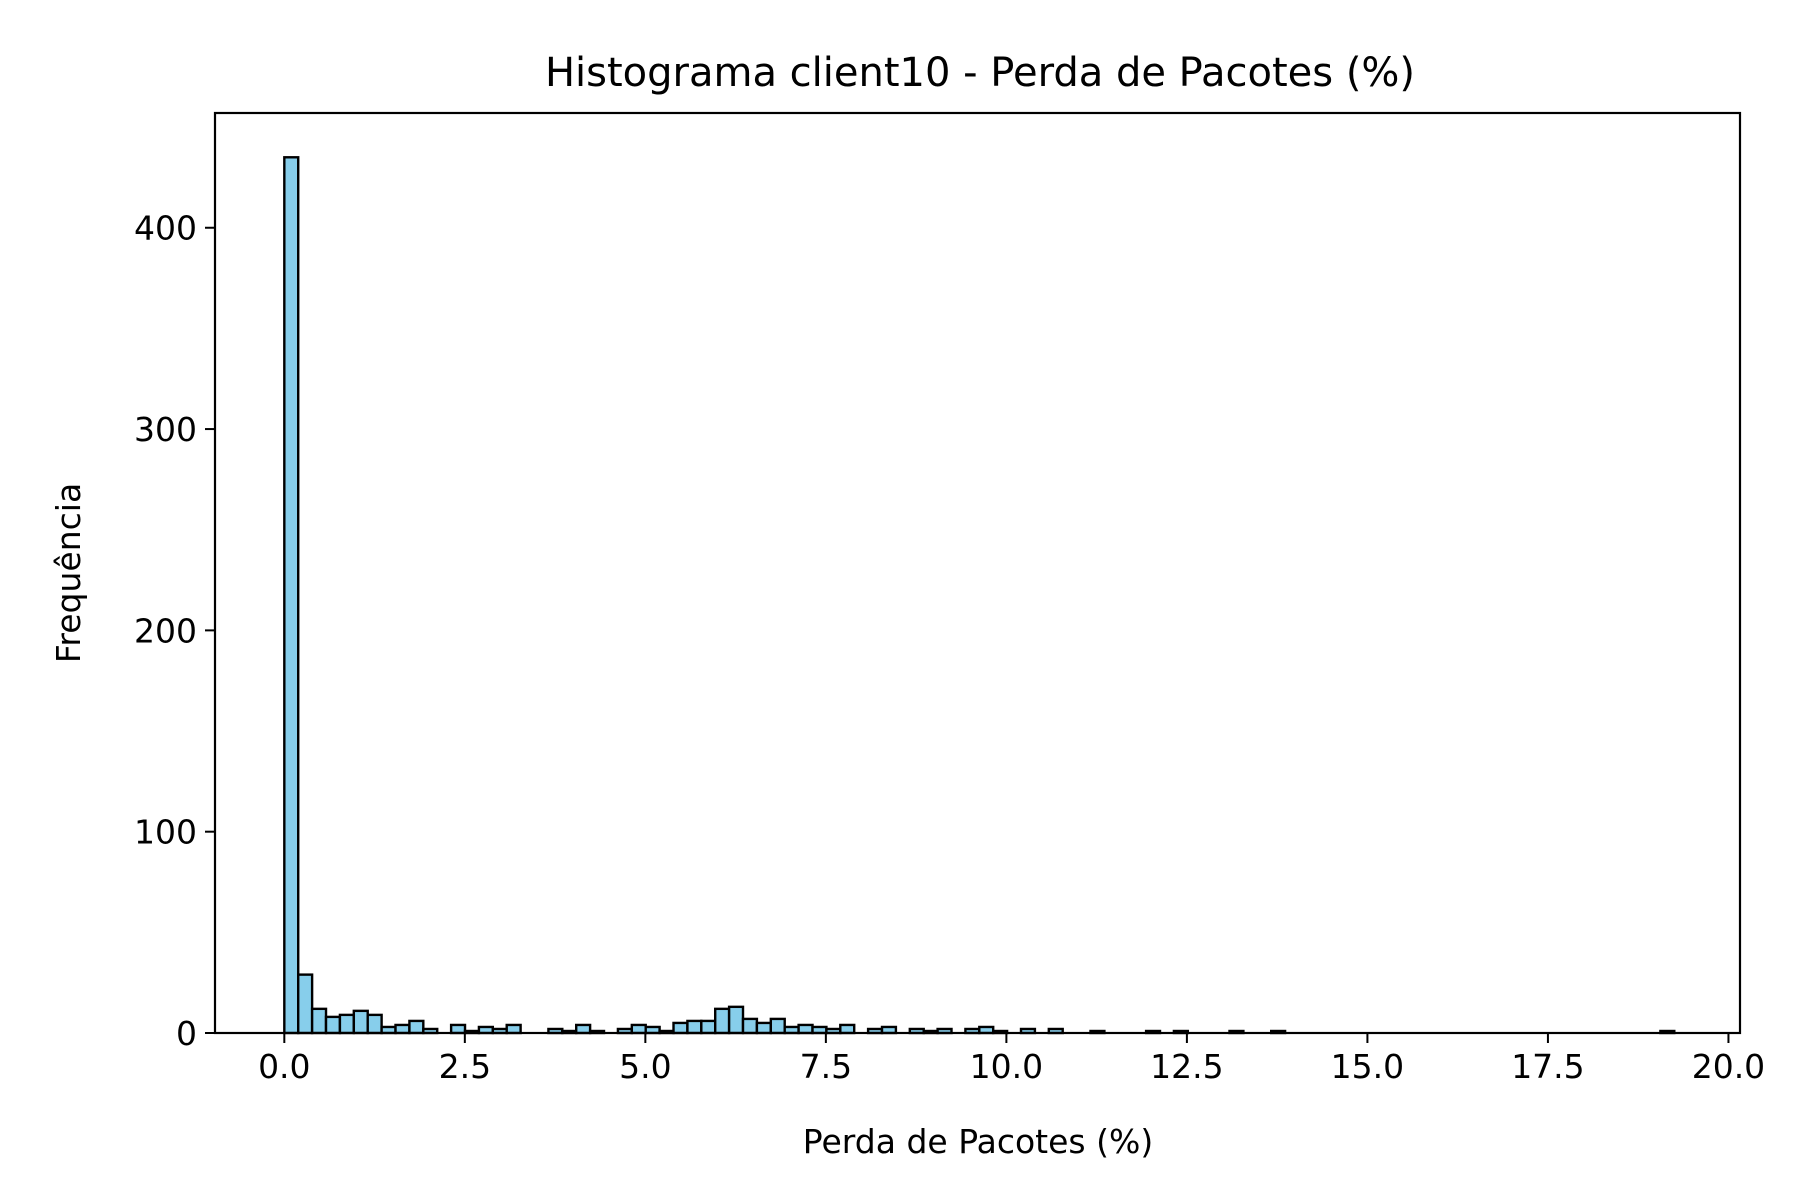 This screenshot has width=1800, height=1200. Describe the element at coordinates (1006, 1066) in the screenshot. I see `x-tick-label: 10.0` at that location.